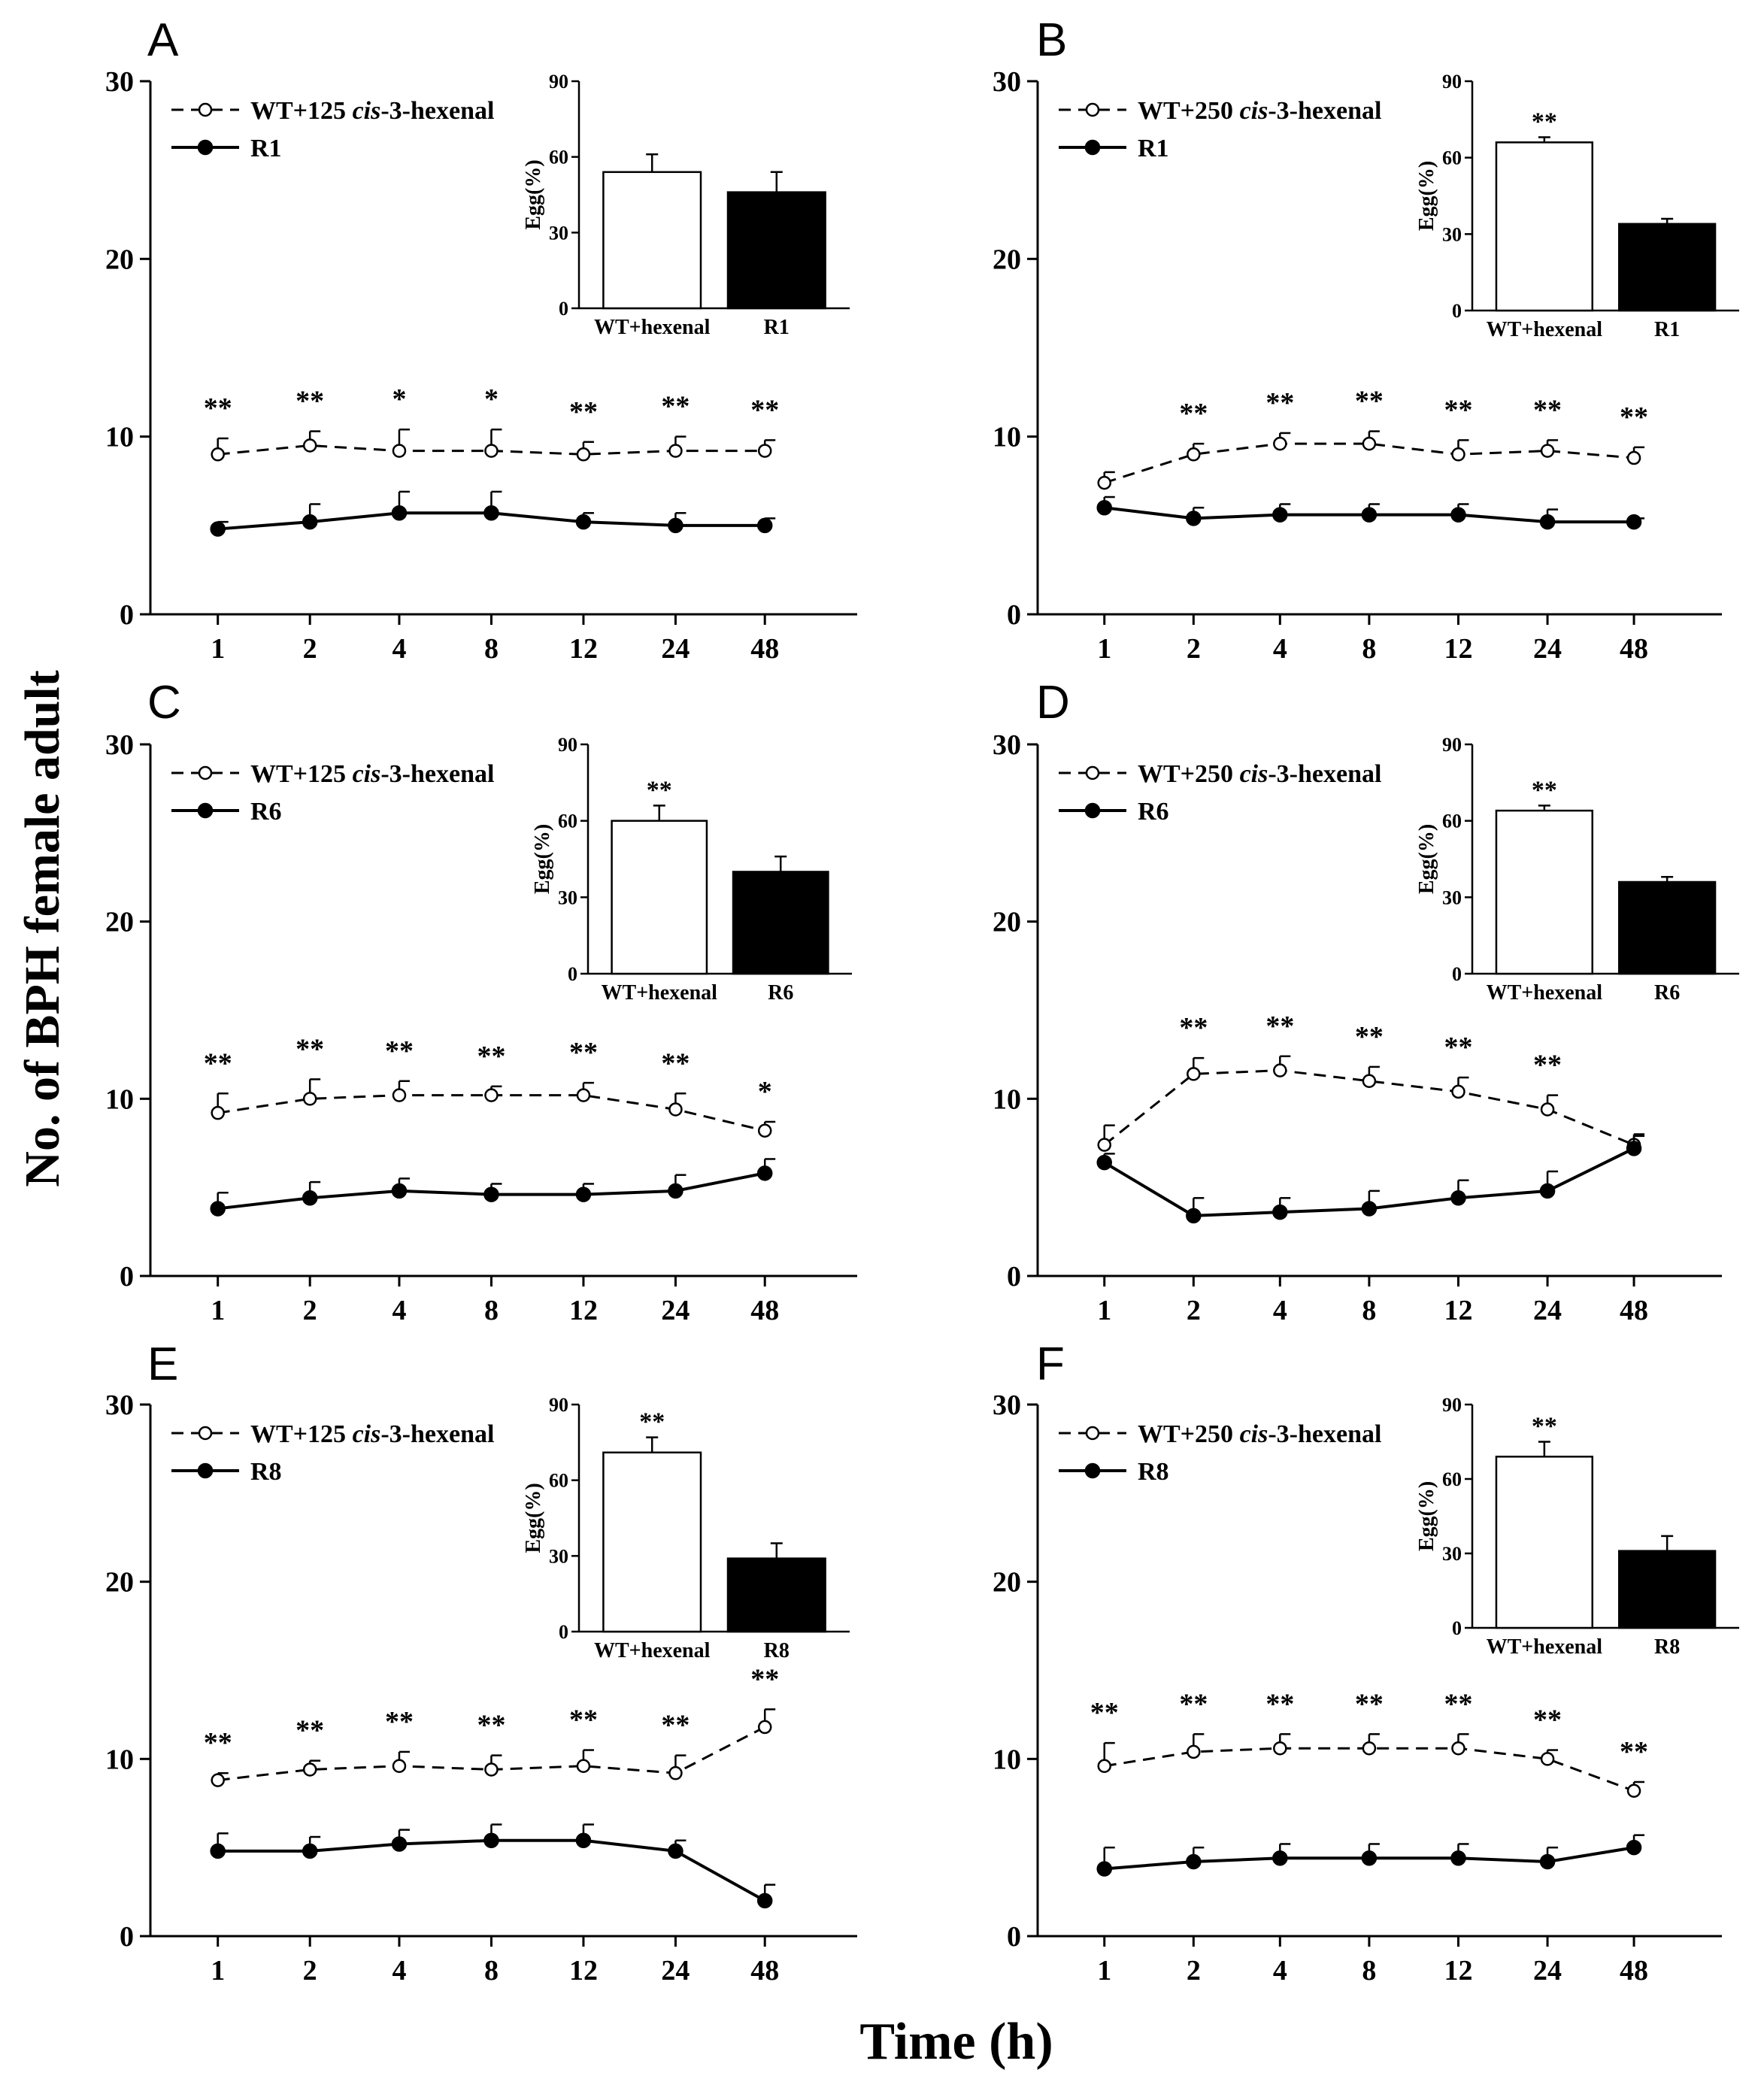  I want to click on inset-category-label: WT+hexenal, so click(652, 327).